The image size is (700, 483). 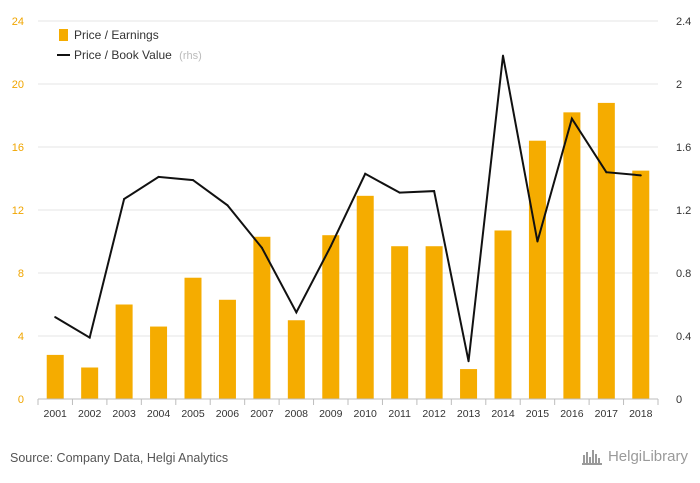 I want to click on y-left-tick-label: 4, so click(x=21, y=337).